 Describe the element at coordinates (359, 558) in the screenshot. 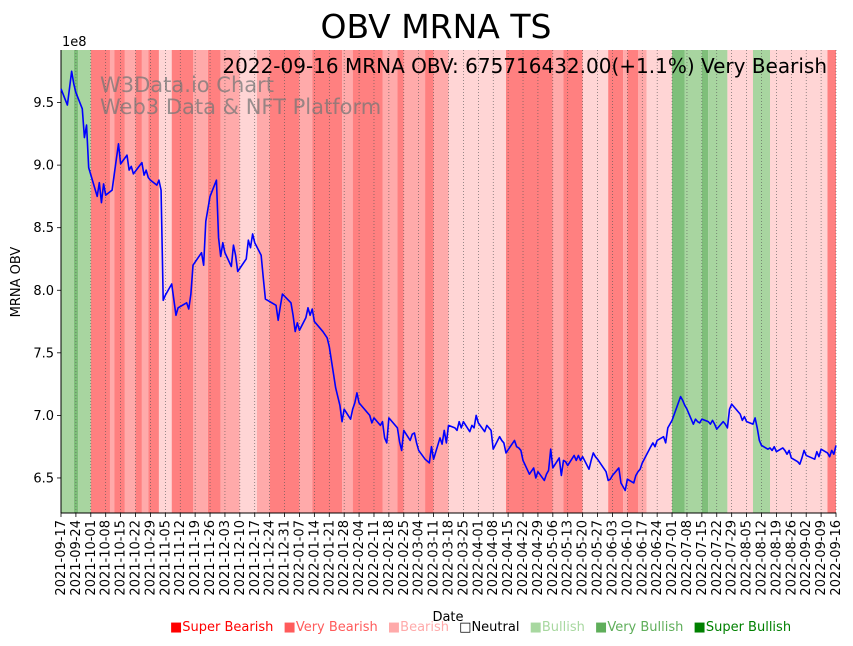

I see `x-tick-label: 2022-02-04` at that location.